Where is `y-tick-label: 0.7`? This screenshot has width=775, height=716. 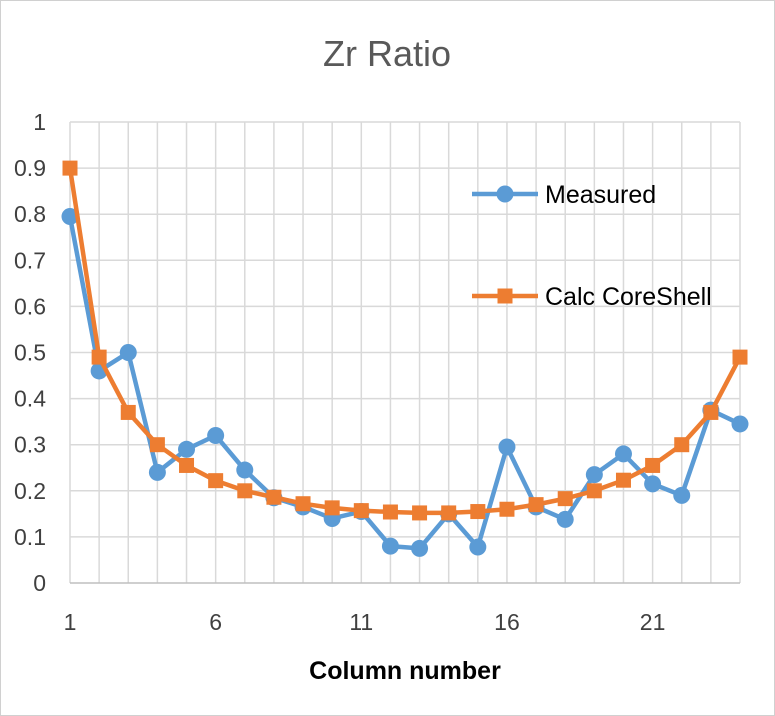
y-tick-label: 0.7 is located at coordinates (30, 260).